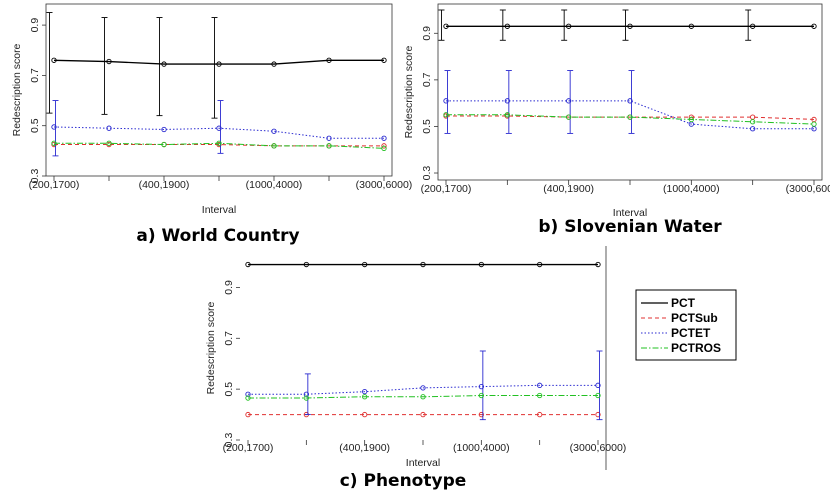 This screenshot has width=830, height=490. What do you see at coordinates (694, 318) in the screenshot?
I see `legend-label-pctsub: PCTSub` at bounding box center [694, 318].